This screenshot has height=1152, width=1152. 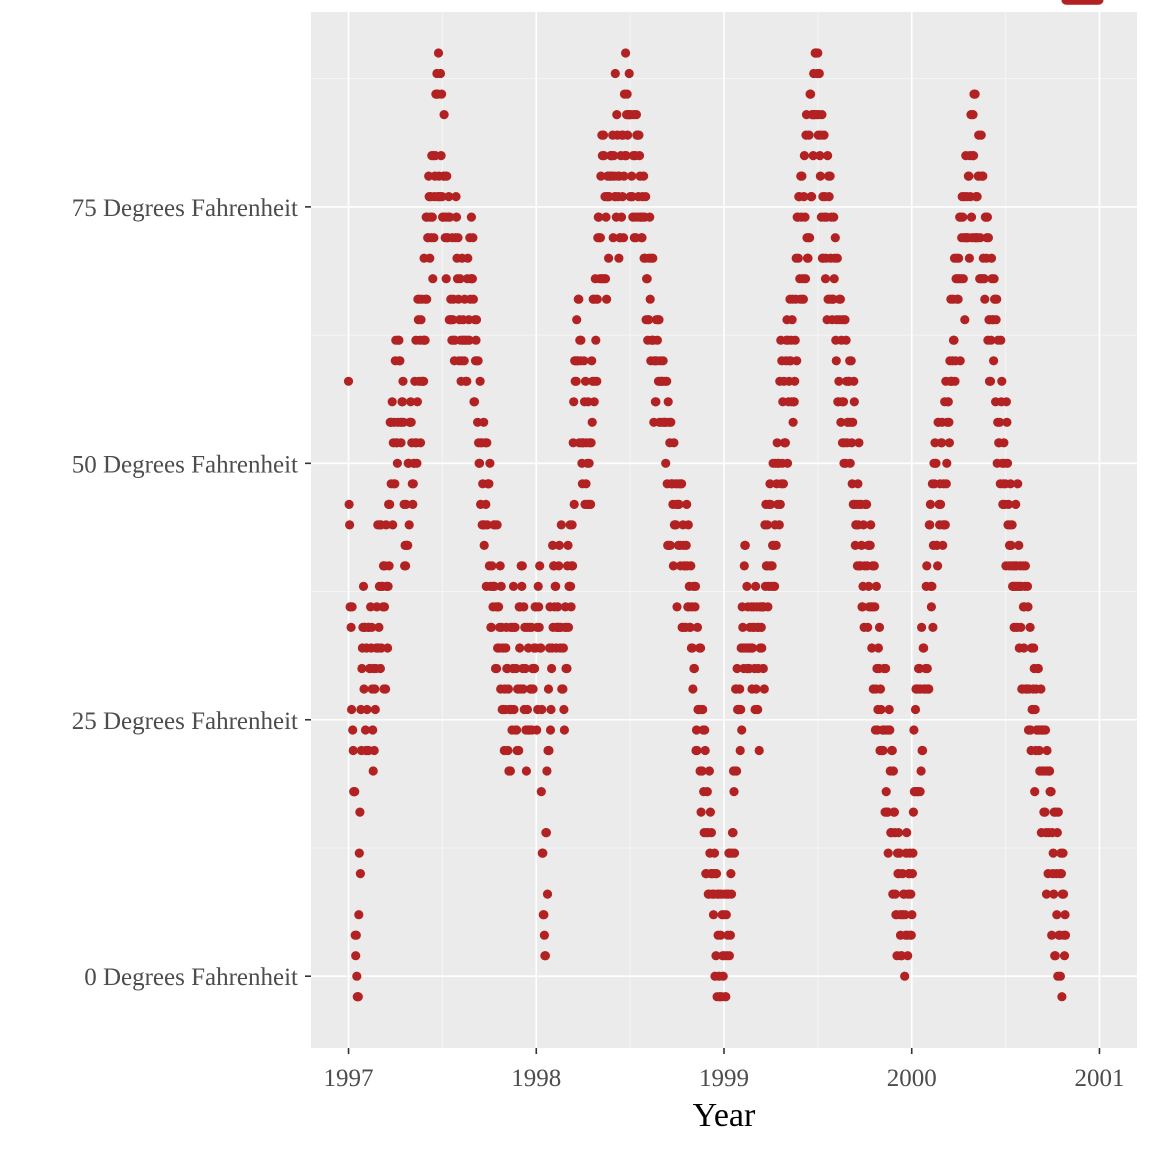 What do you see at coordinates (724, 1115) in the screenshot?
I see `x-axis-title: Year` at bounding box center [724, 1115].